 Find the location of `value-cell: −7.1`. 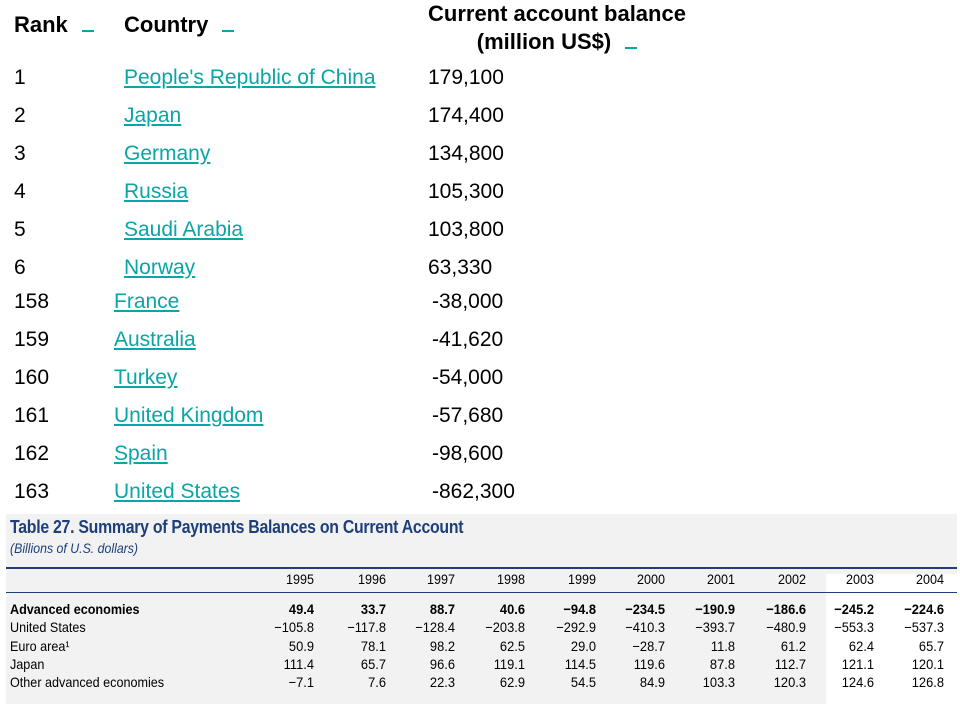

value-cell: −7.1 is located at coordinates (301, 682).